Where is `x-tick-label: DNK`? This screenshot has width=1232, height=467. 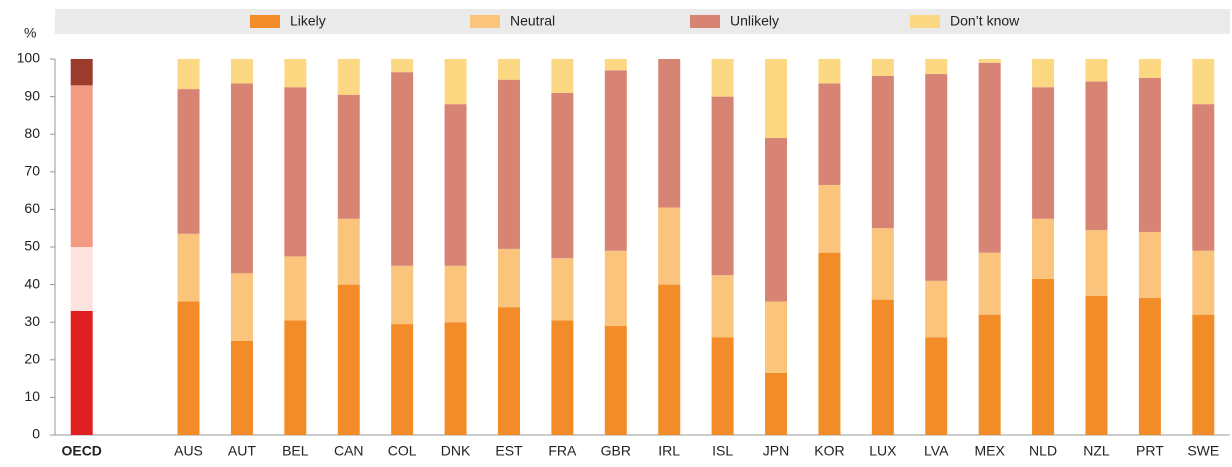
x-tick-label: DNK is located at coordinates (456, 451).